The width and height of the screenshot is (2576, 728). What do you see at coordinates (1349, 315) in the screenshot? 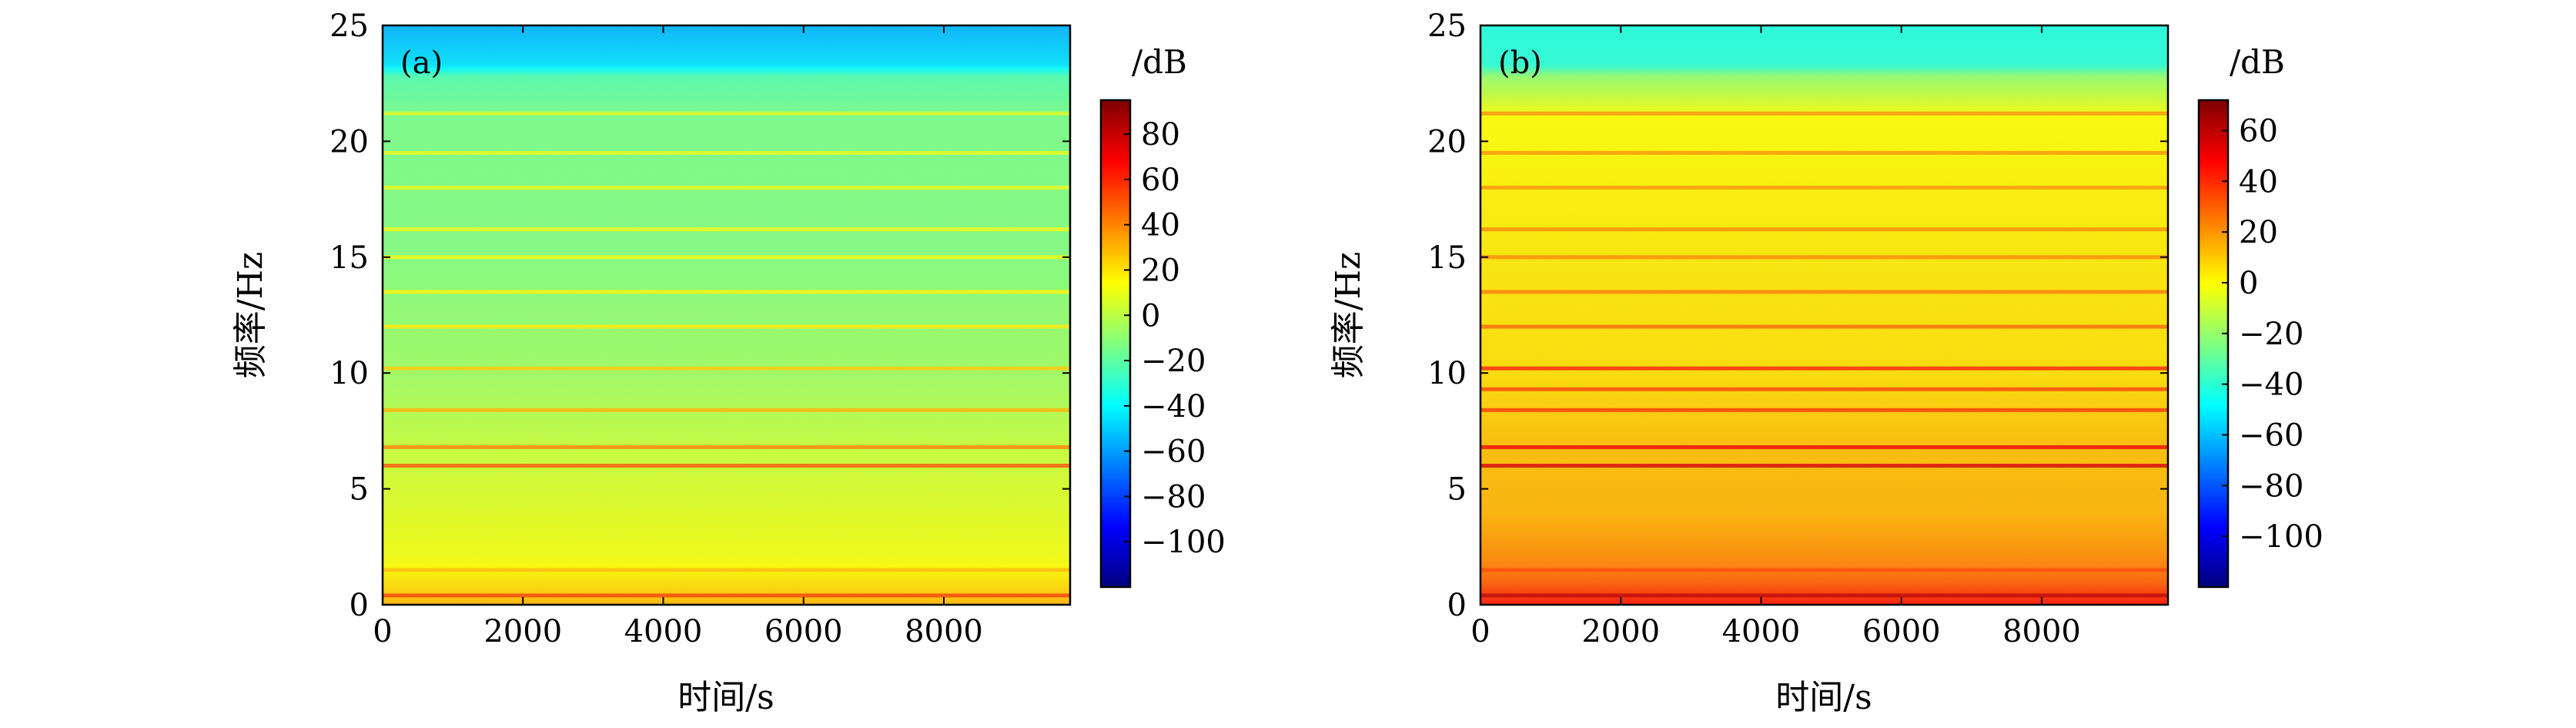
I see `y-axis-label-b: 频率/Hz` at bounding box center [1349, 315].